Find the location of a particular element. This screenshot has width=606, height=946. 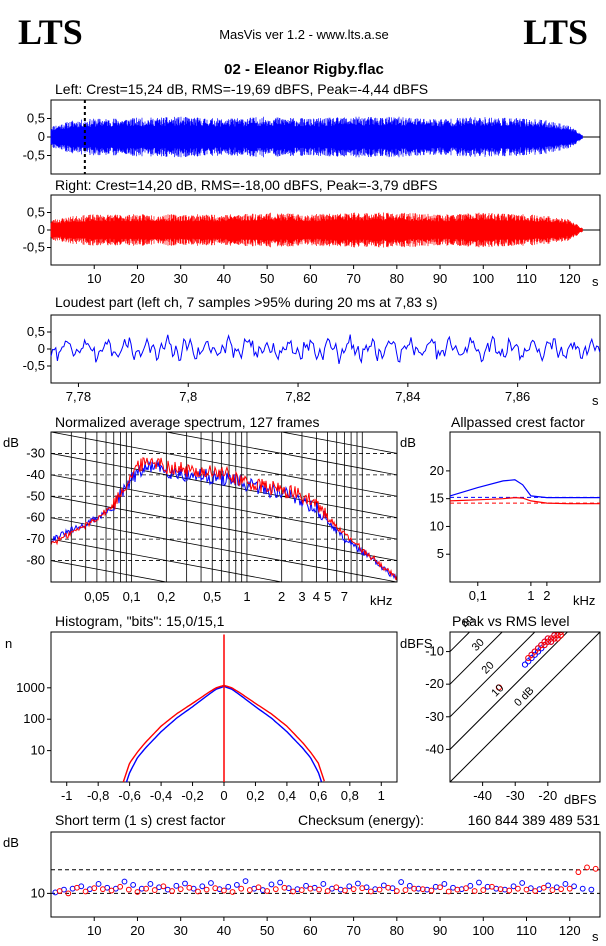

crest-y-unit: dB is located at coordinates (11, 842).